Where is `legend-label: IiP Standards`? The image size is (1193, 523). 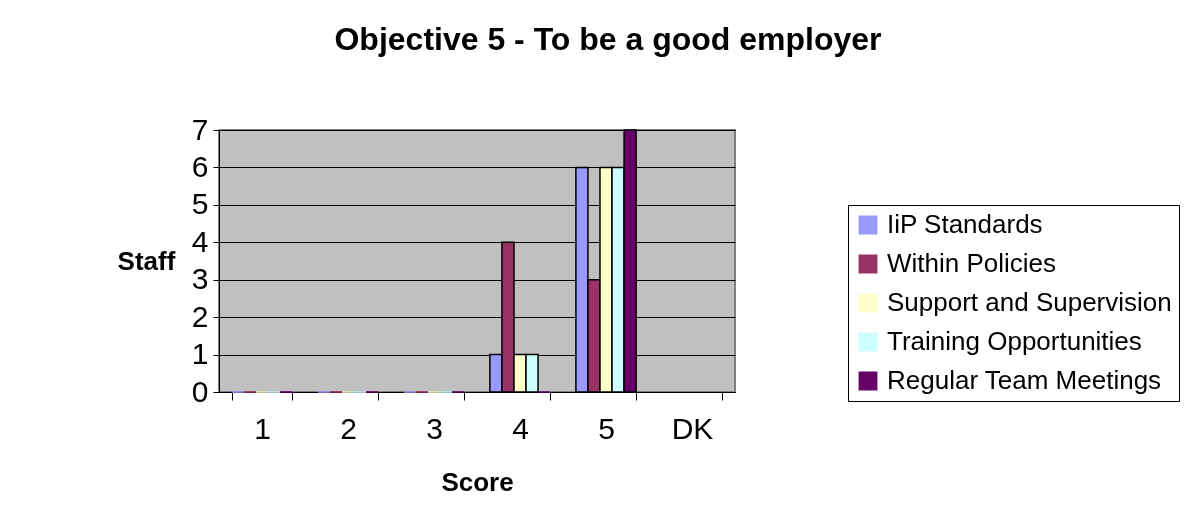 legend-label: IiP Standards is located at coordinates (965, 224).